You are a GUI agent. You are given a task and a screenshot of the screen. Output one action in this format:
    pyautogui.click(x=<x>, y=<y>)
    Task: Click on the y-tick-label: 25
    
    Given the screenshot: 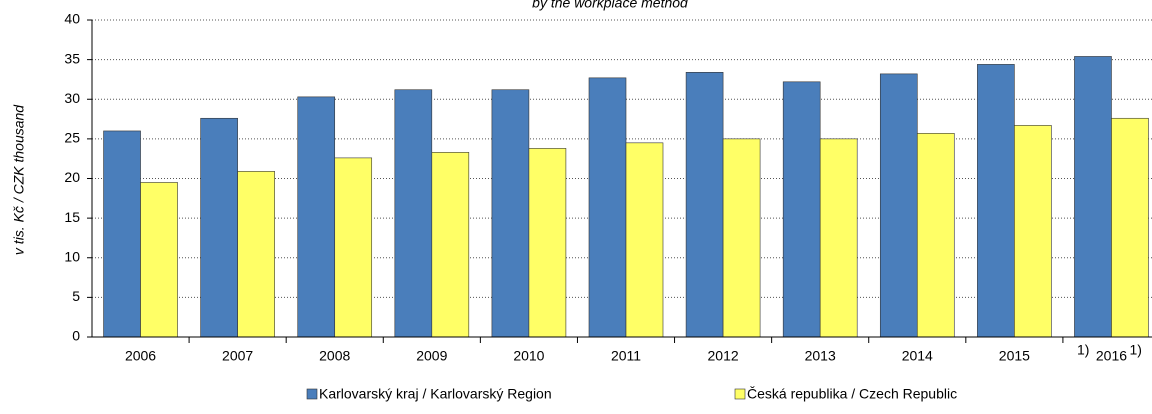 What is the action you would take?
    pyautogui.click(x=72, y=138)
    